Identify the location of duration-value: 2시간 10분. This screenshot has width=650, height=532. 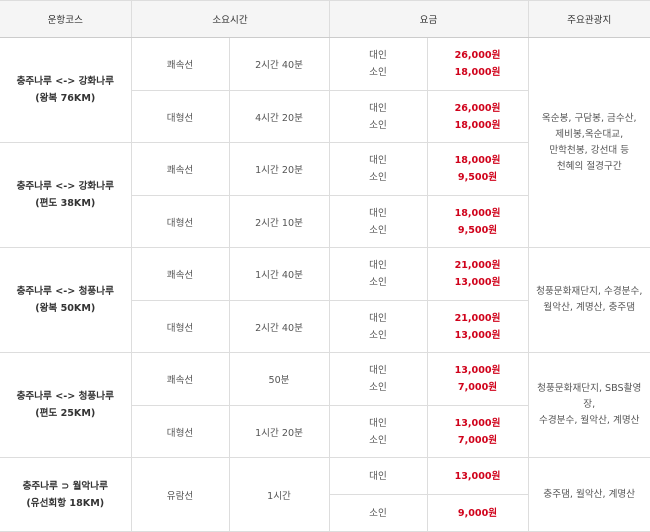
(279, 221).